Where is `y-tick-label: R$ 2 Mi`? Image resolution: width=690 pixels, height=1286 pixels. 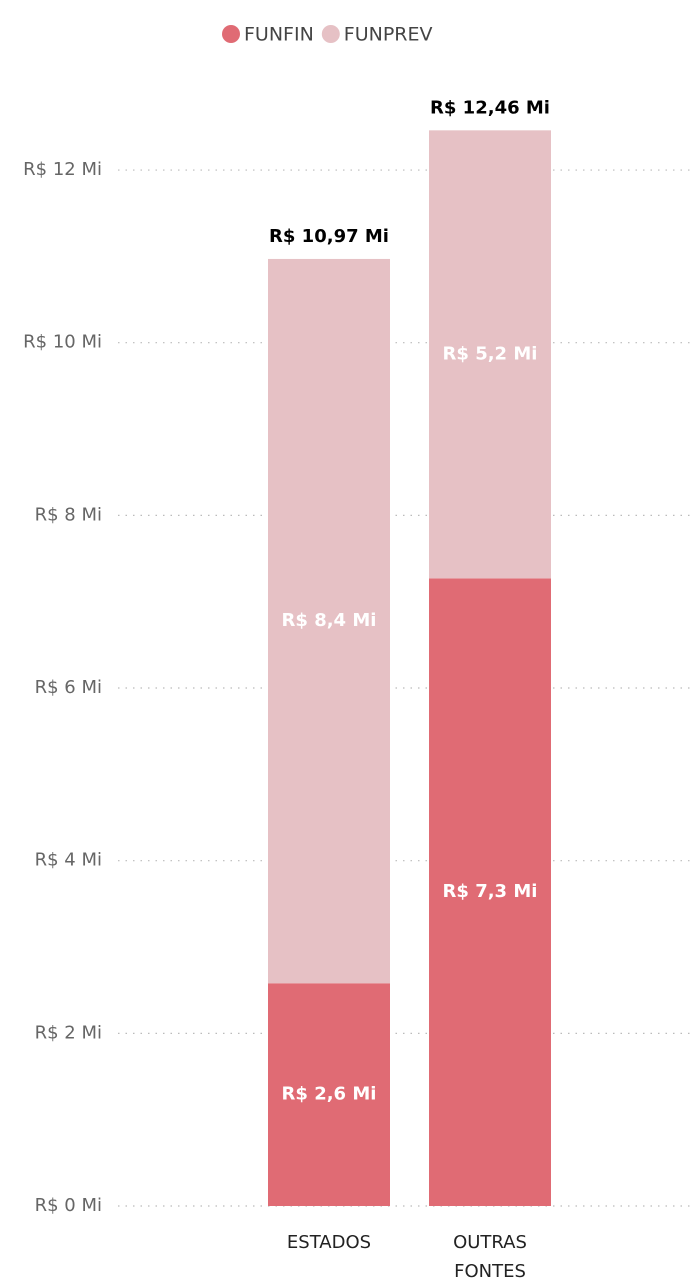
y-tick-label: R$ 2 Mi is located at coordinates (68, 1032).